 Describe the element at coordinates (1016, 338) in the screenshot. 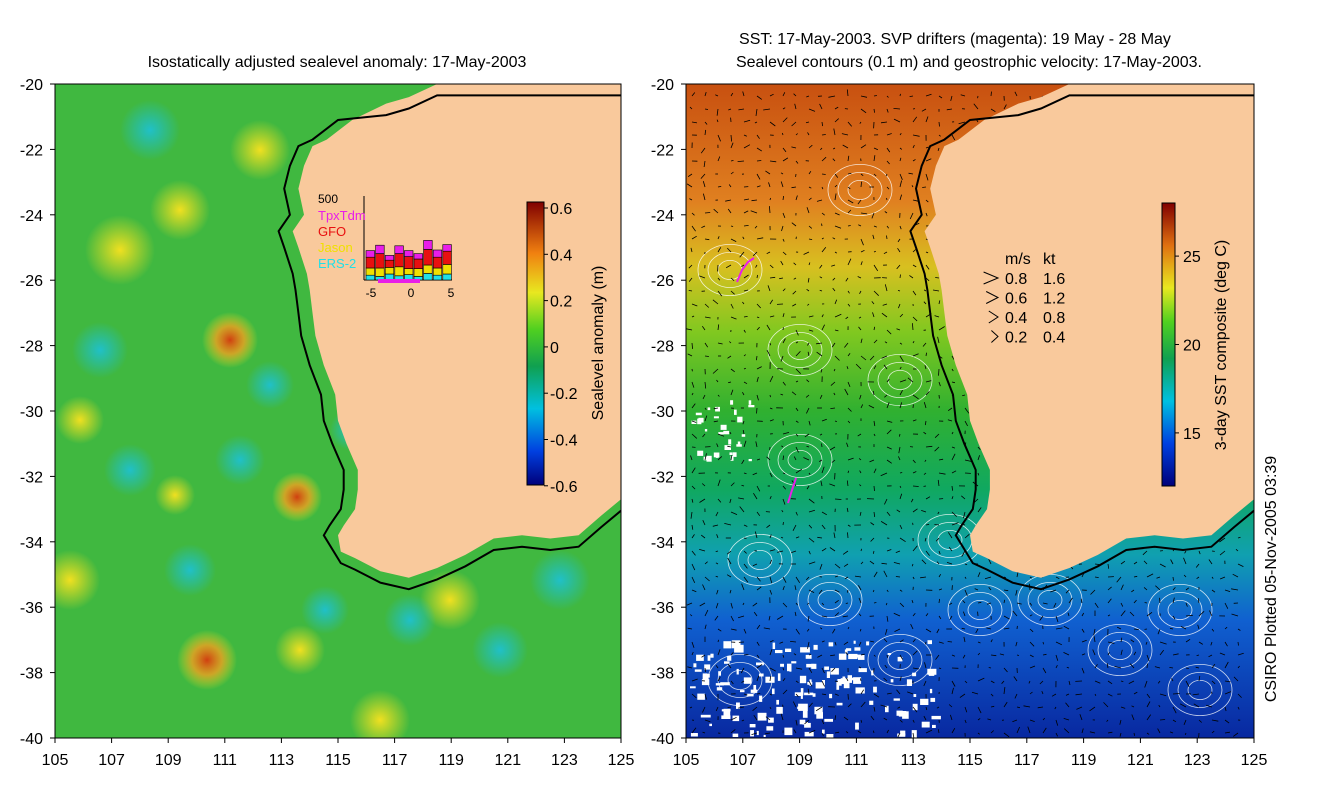

I see `velocity-legend-ms: 0.2` at that location.